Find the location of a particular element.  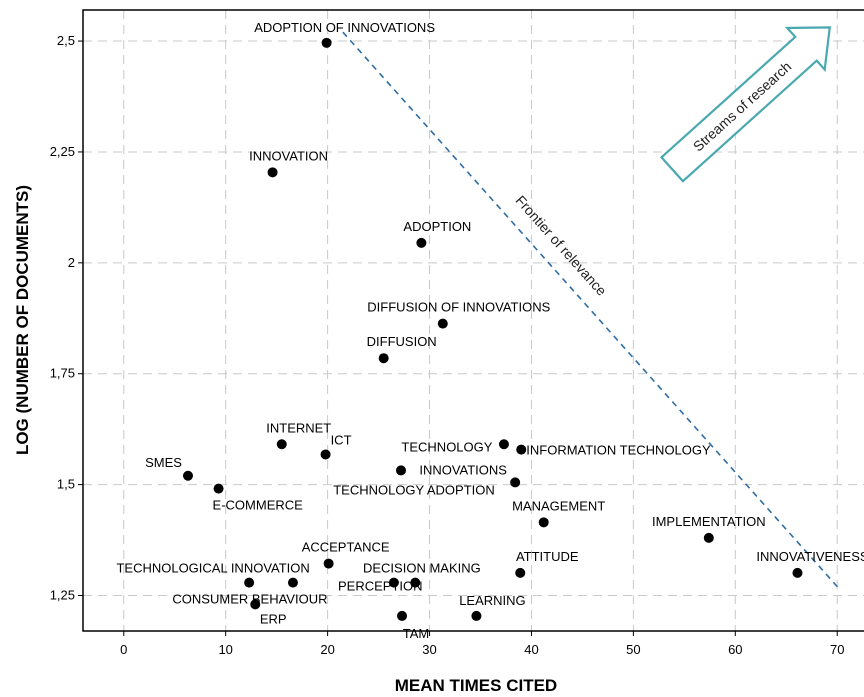

x-tick-label: 60 is located at coordinates (735, 649).